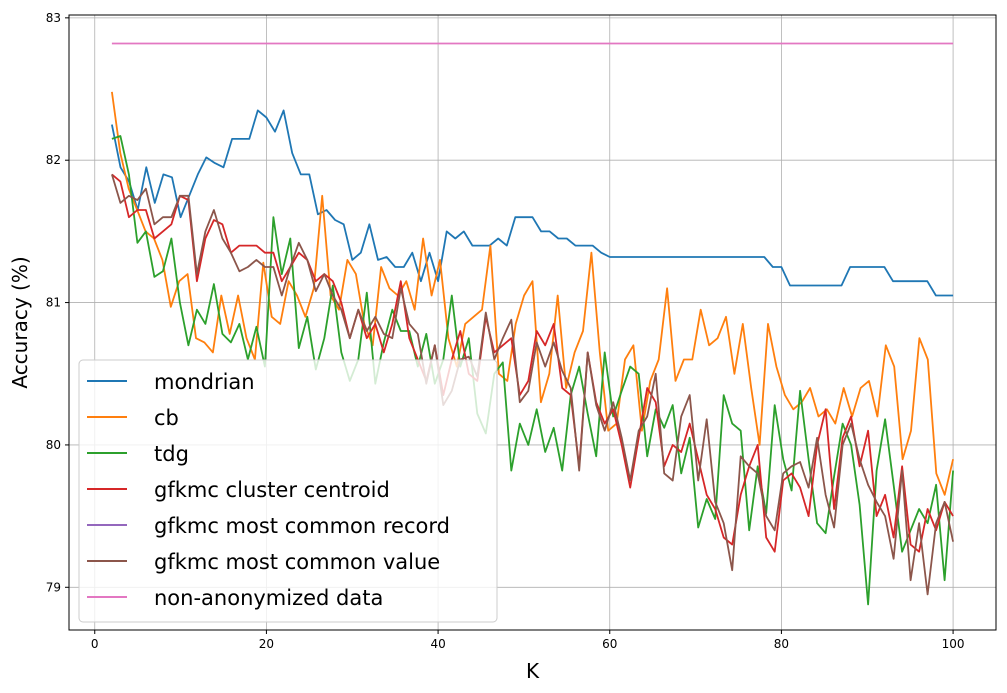  Describe the element at coordinates (272, 490) in the screenshot. I see `legend-label: gfkmc cluster centroid` at that location.